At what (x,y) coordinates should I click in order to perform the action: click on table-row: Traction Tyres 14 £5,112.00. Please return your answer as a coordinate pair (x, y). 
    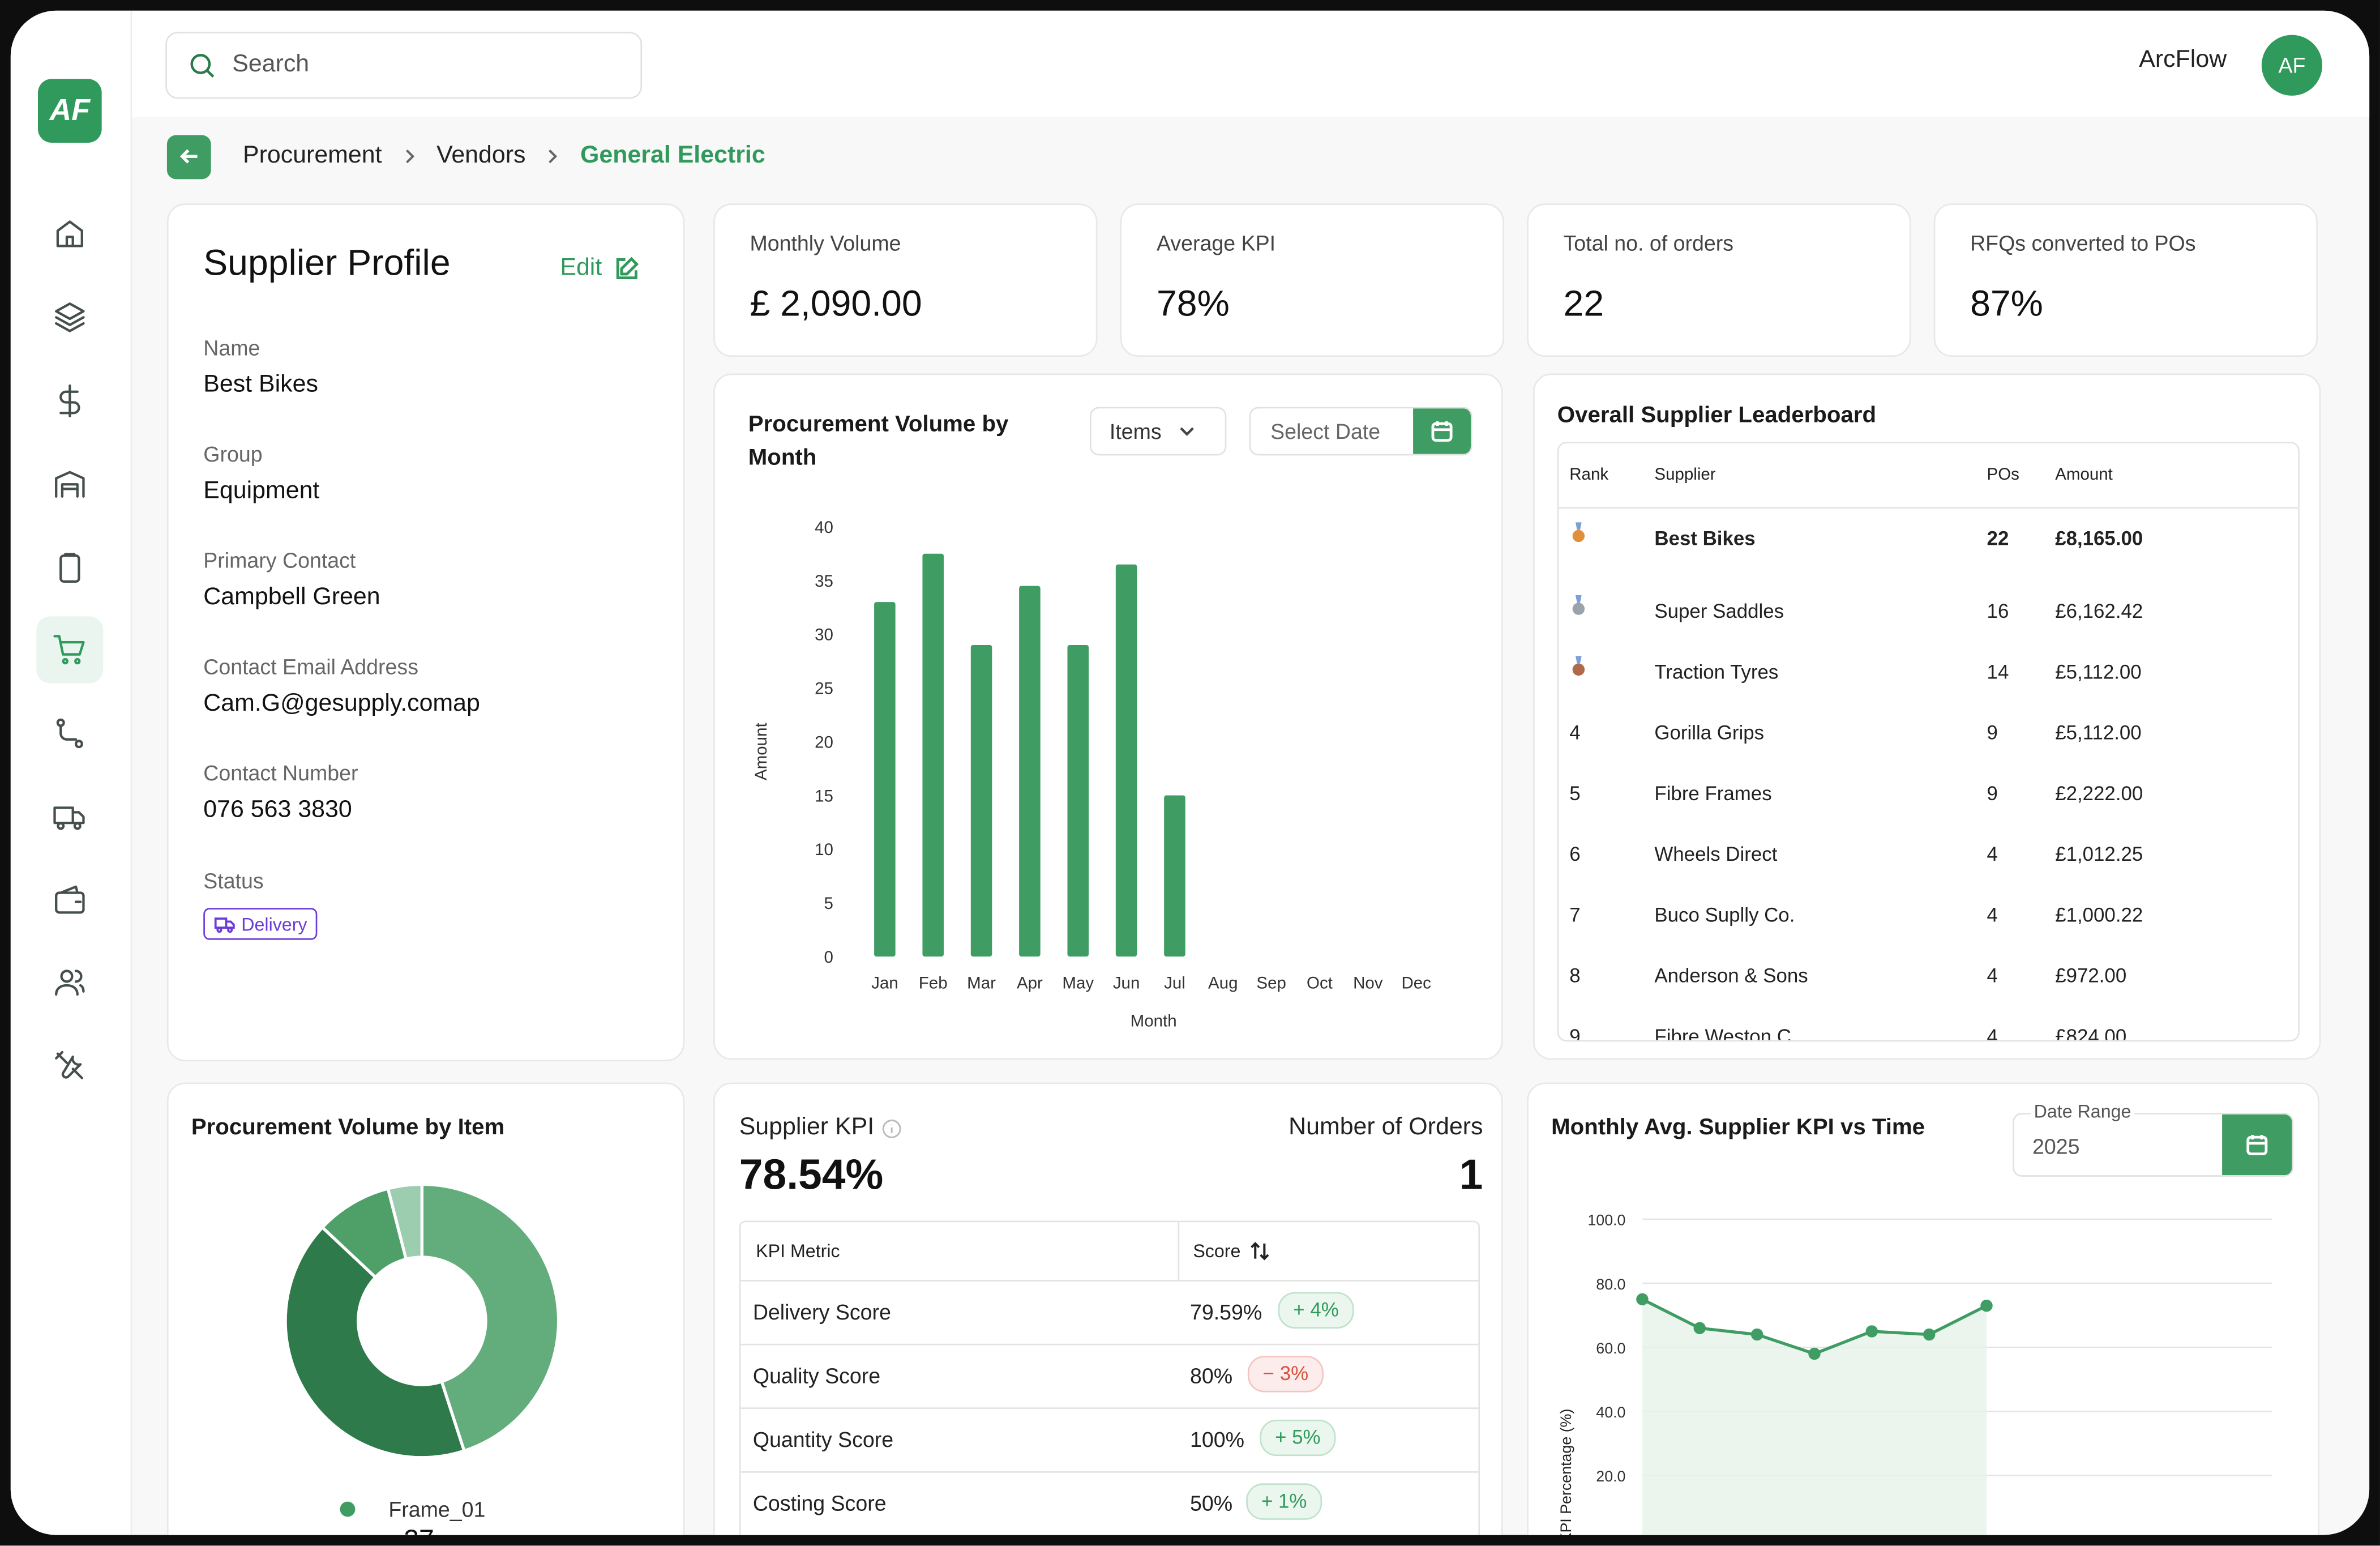
    Looking at the image, I should click on (1928, 659).